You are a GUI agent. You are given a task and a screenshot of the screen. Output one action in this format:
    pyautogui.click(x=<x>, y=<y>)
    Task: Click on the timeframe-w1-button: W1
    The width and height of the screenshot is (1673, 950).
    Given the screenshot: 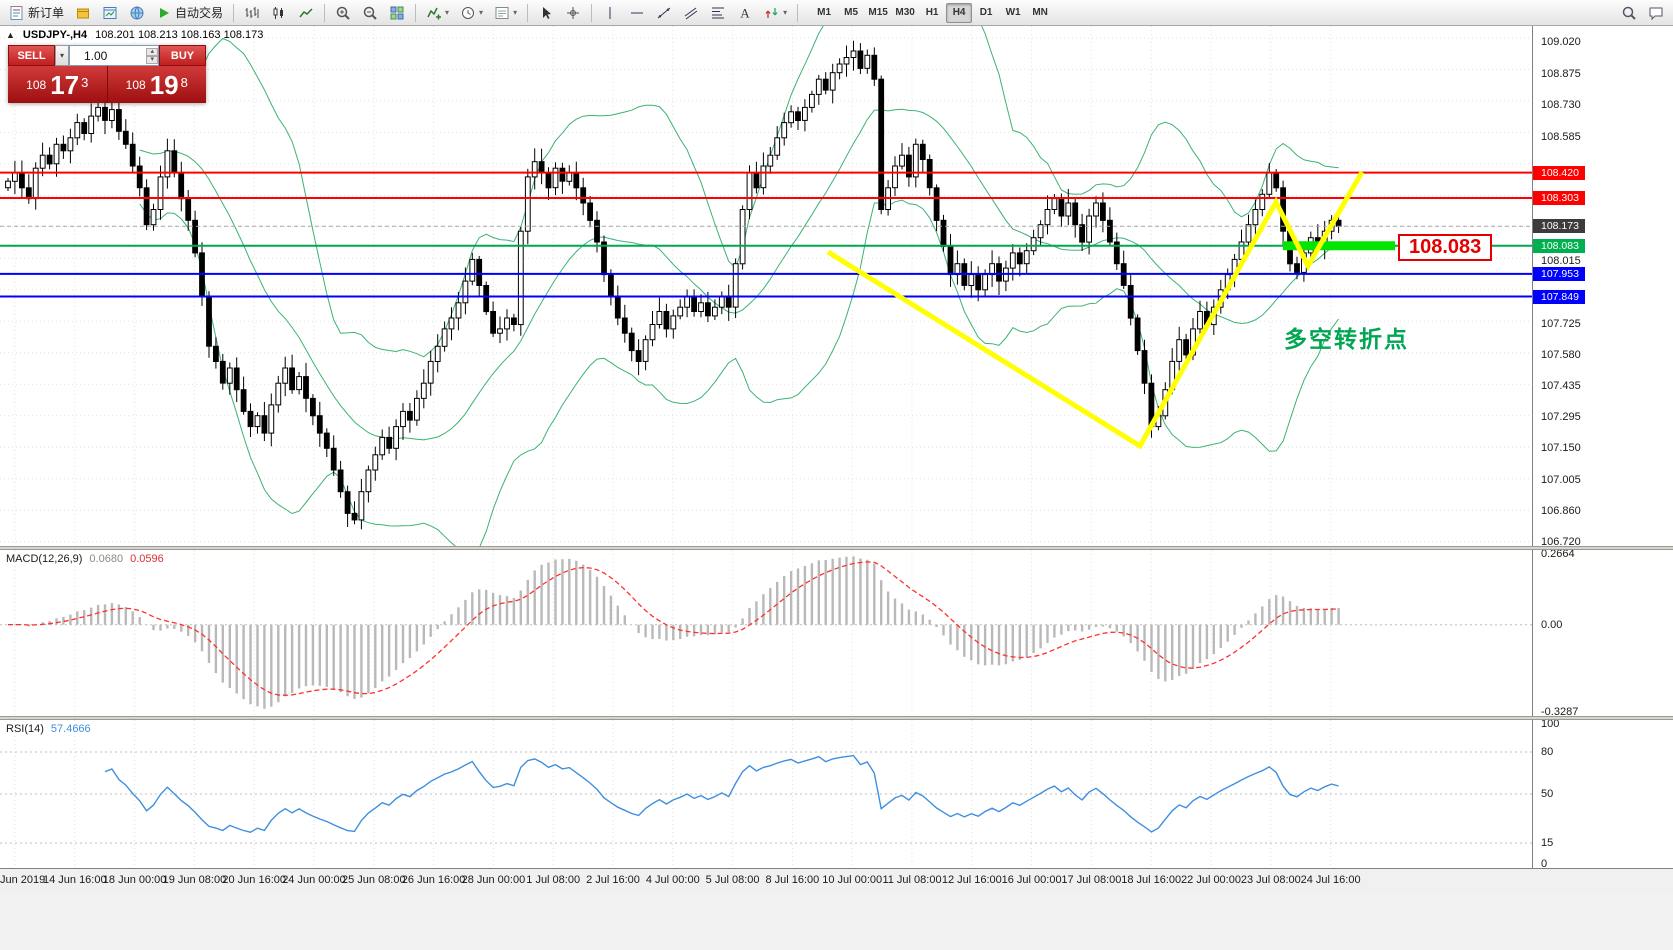 What is the action you would take?
    pyautogui.click(x=1013, y=12)
    